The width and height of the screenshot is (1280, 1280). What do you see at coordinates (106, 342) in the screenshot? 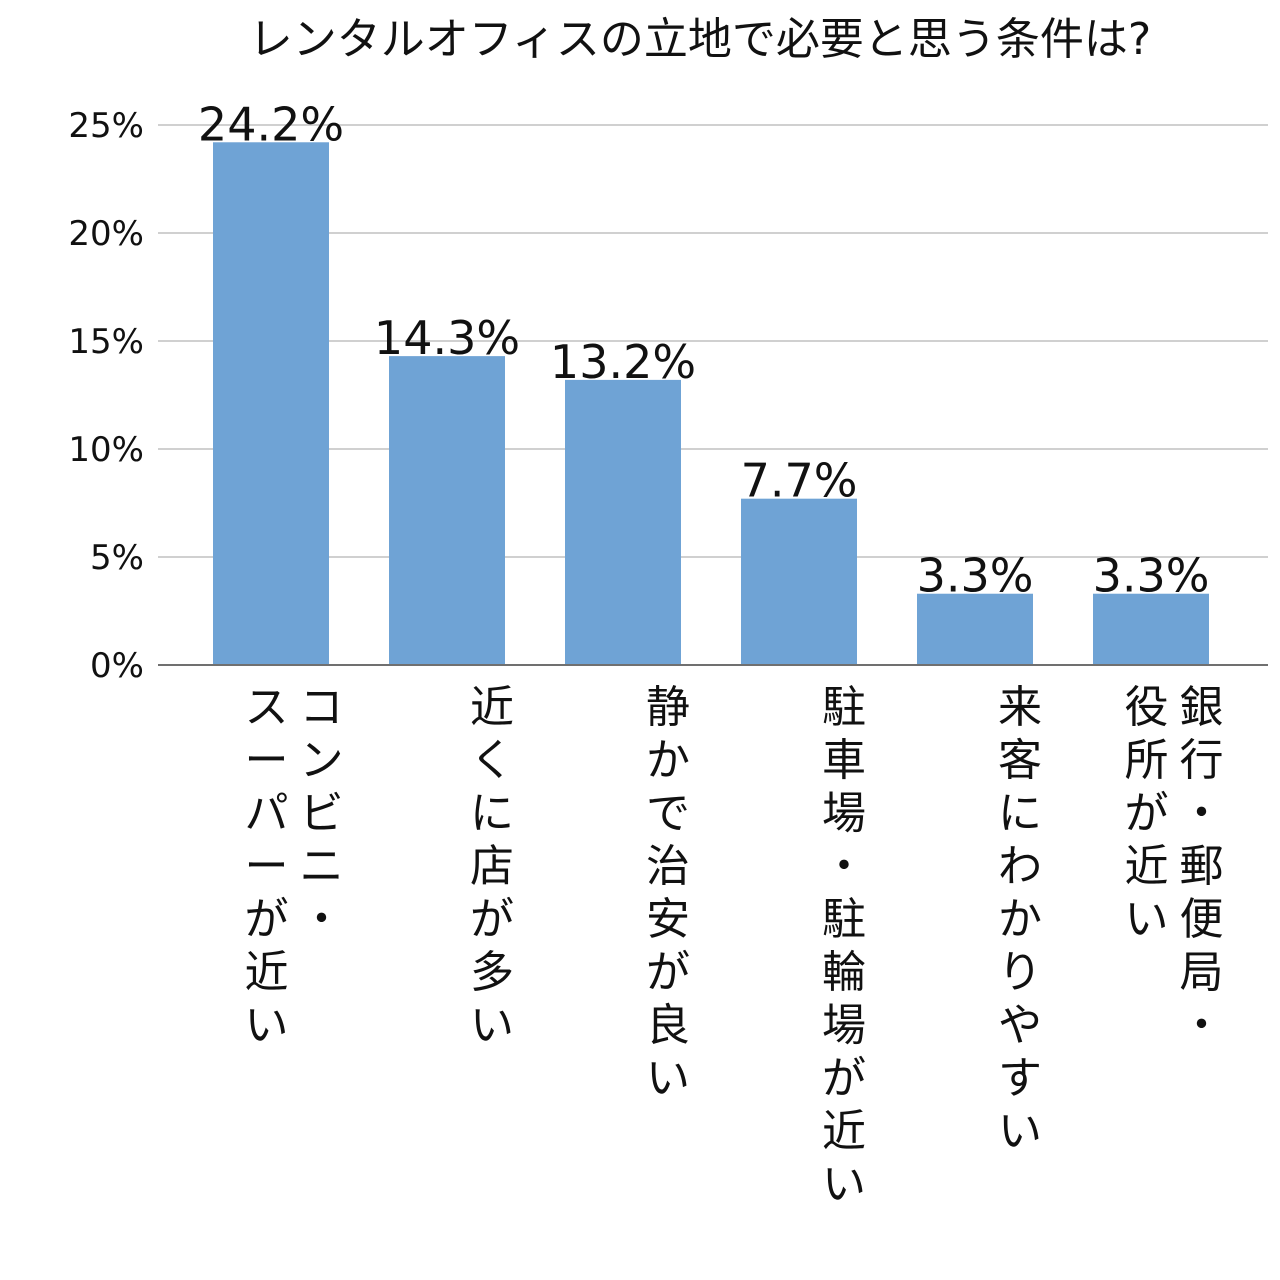
I see `y-tick-label: 15%` at bounding box center [106, 342].